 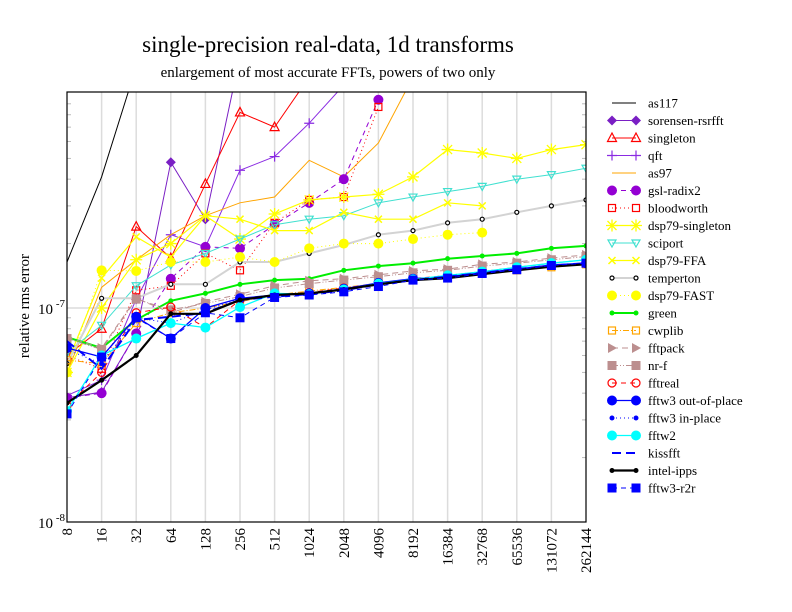 I want to click on legend-label: fftw3 out-of-place, so click(x=695, y=400).